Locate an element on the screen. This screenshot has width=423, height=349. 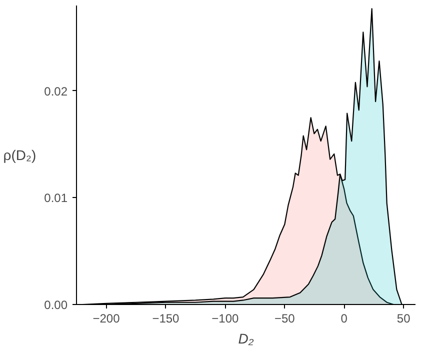
y-tick-label: 0.02 is located at coordinates (56, 91).